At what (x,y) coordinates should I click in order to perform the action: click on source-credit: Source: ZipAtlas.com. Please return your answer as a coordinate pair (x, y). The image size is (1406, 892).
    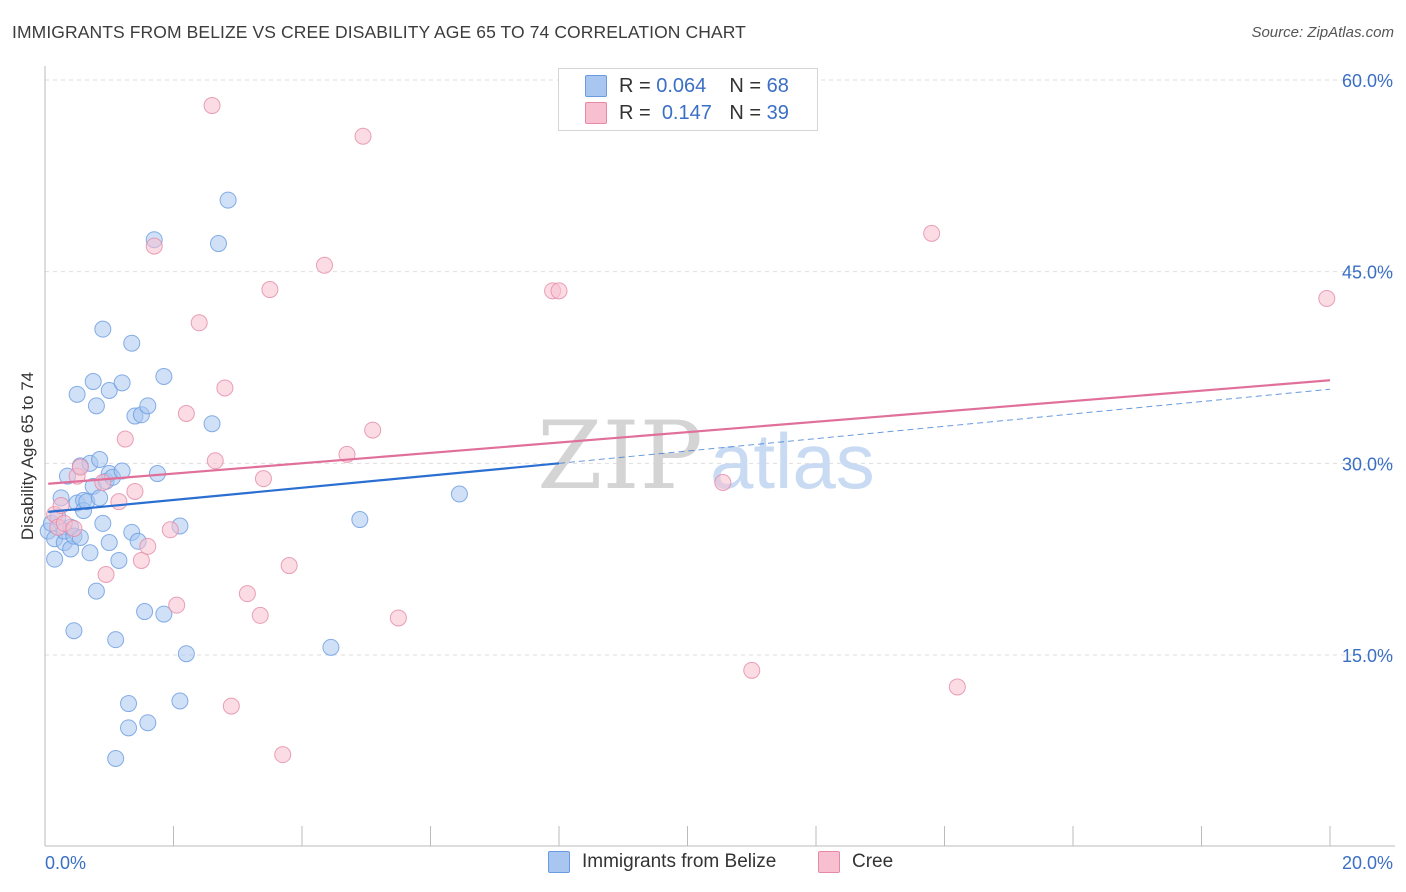
    Looking at the image, I should click on (1322, 32).